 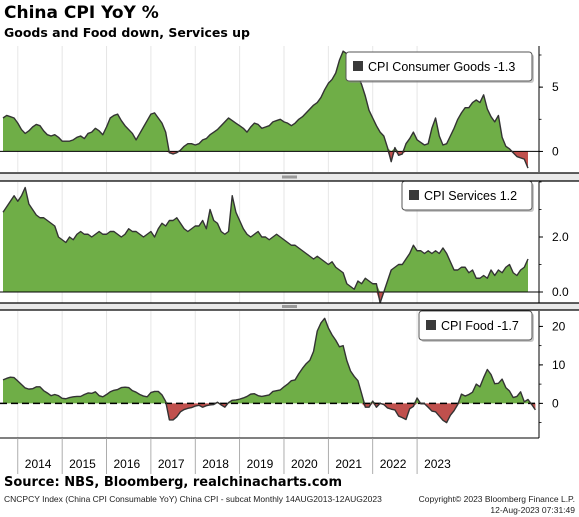 I want to click on x-tick-label: 2023, so click(x=437, y=464).